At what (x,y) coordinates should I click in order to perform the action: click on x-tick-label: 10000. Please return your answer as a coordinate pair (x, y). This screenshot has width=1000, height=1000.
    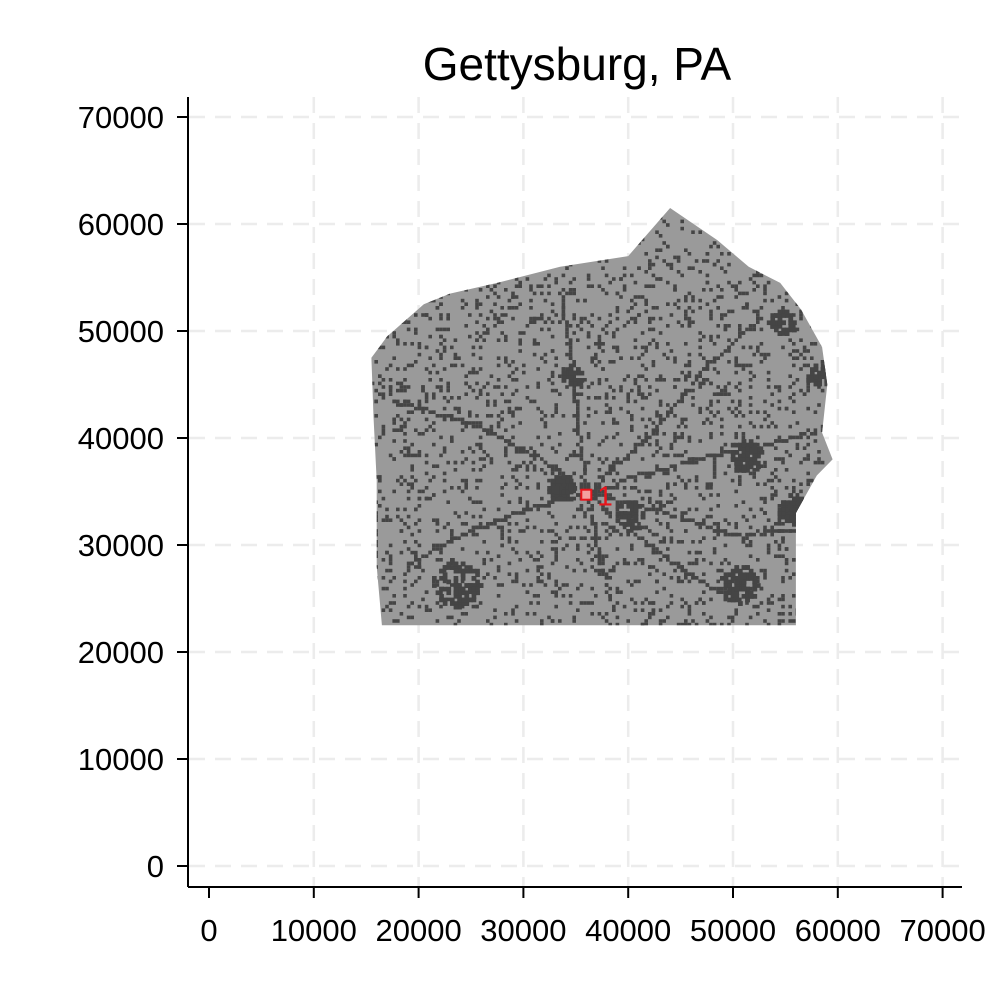
    Looking at the image, I should click on (314, 930).